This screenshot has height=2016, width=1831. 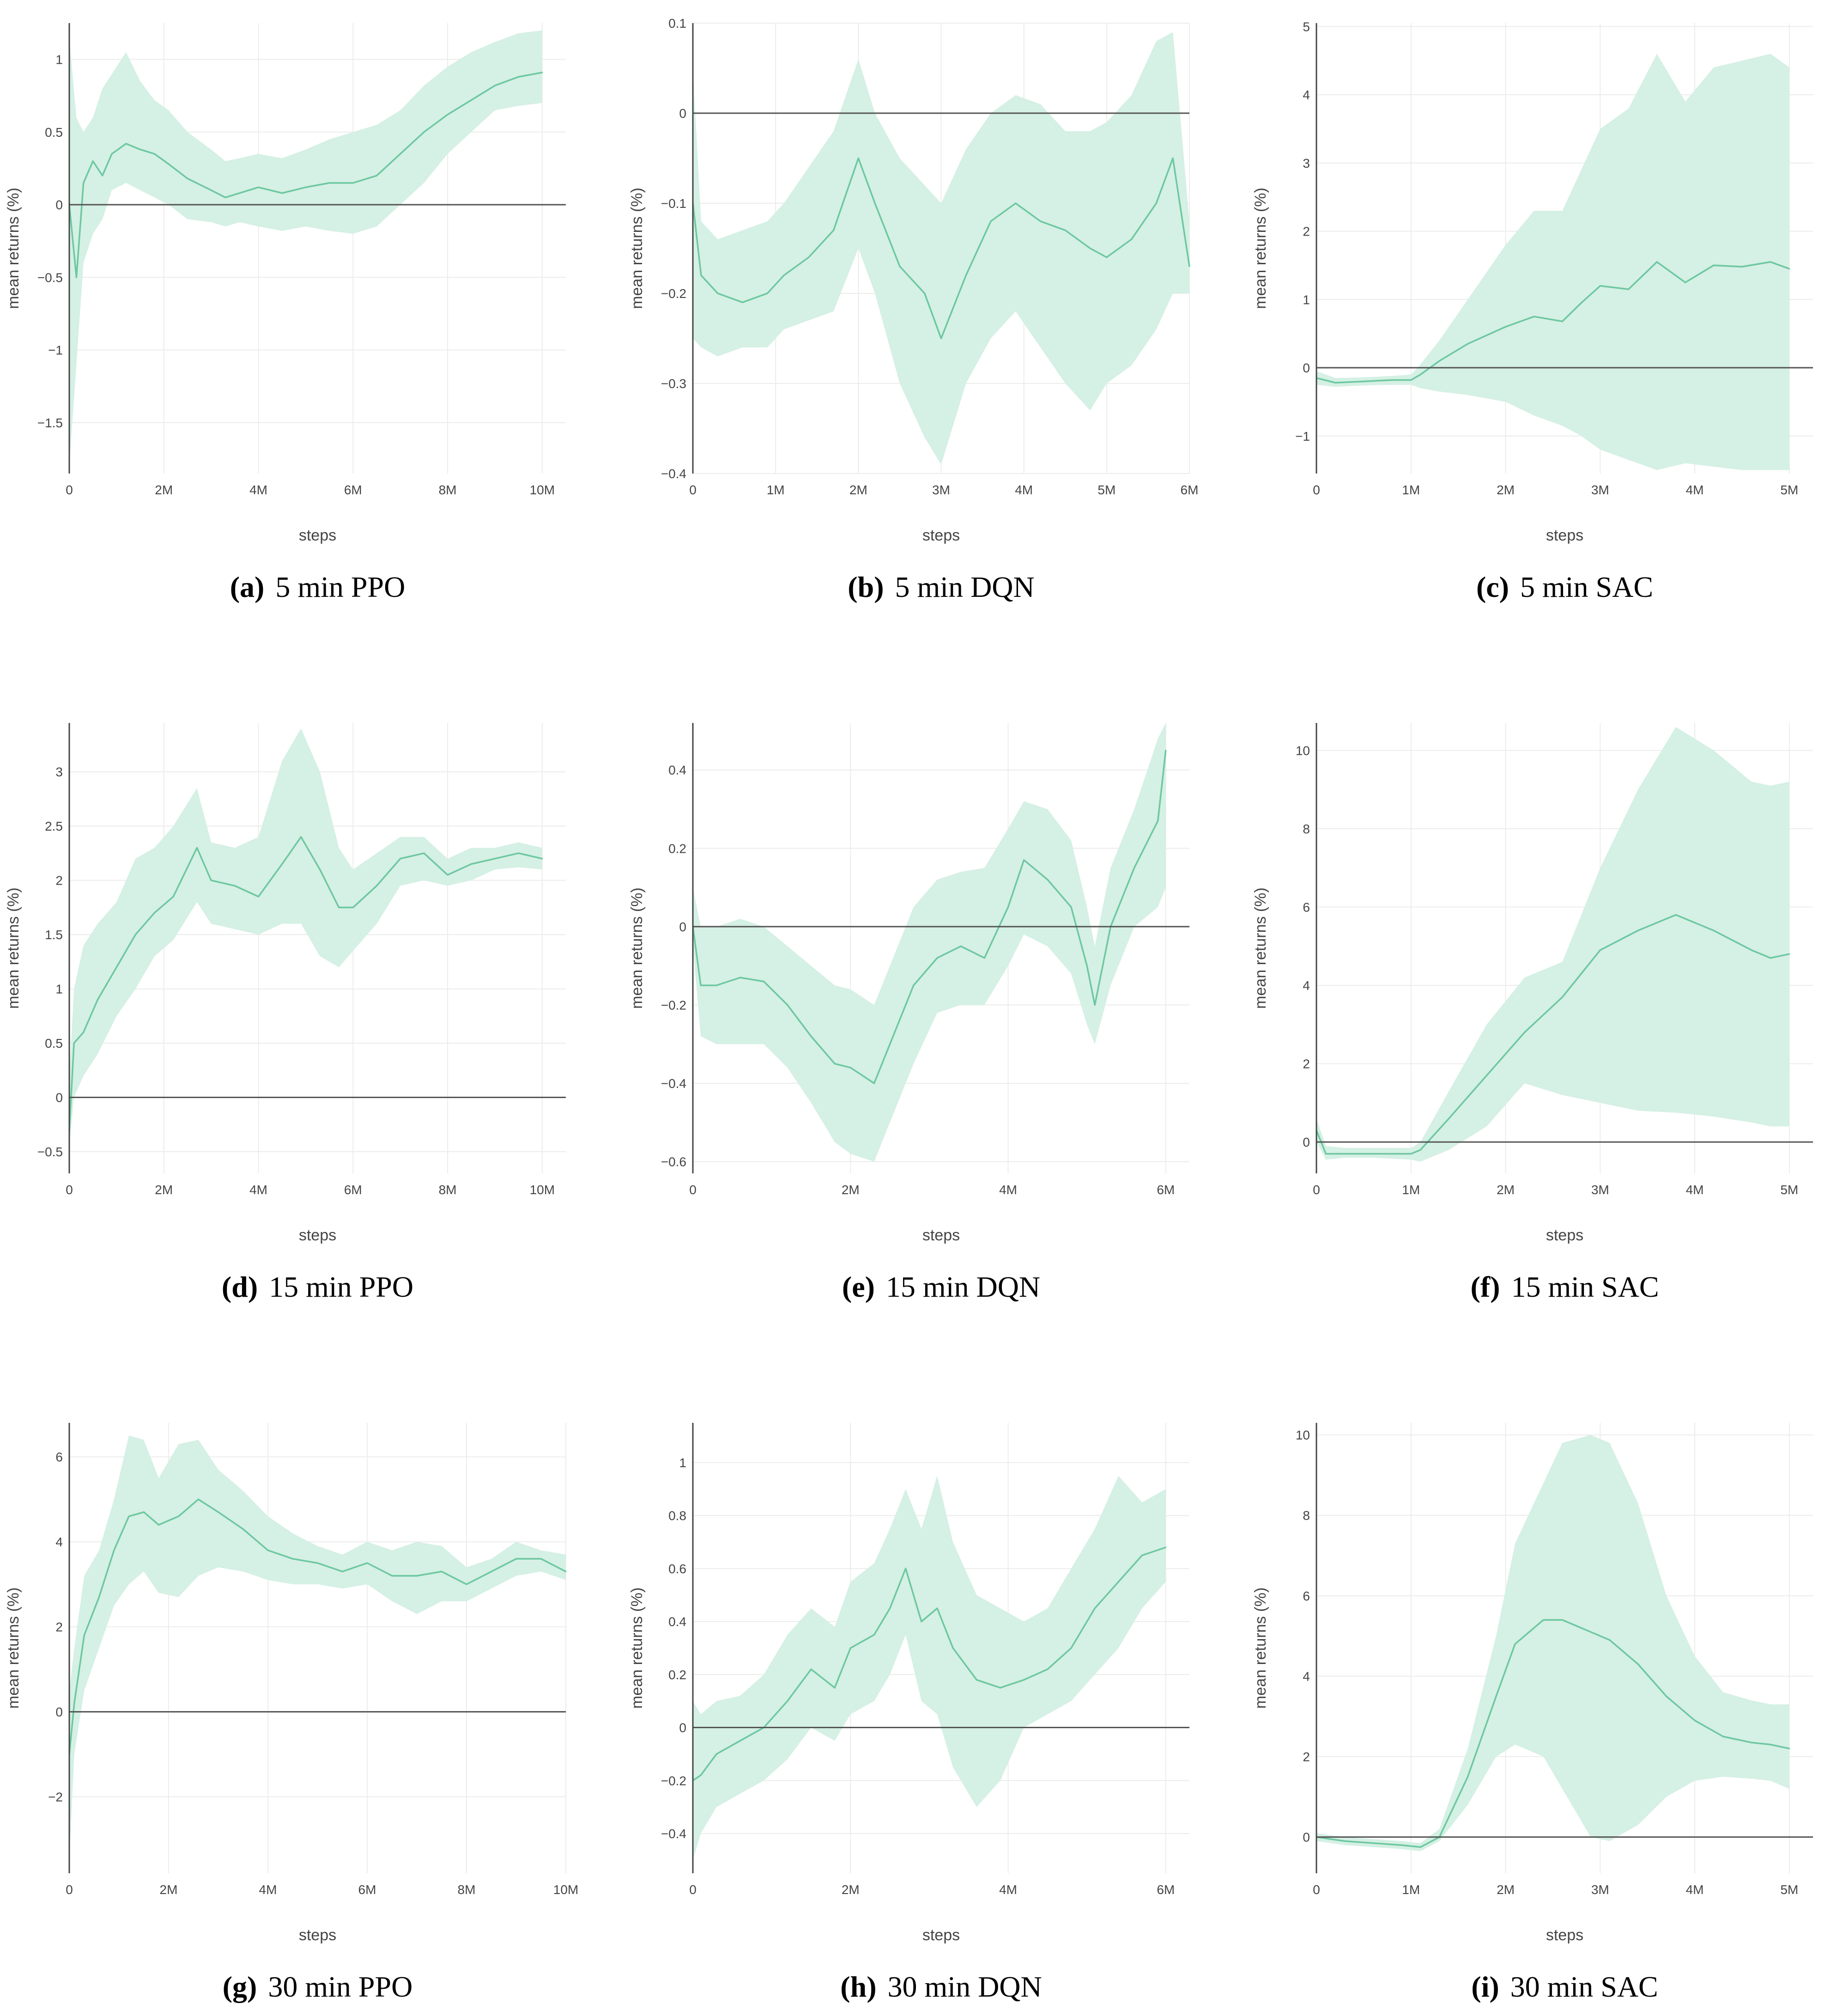 What do you see at coordinates (1303, 436) in the screenshot?
I see `y-tick-label: −1` at bounding box center [1303, 436].